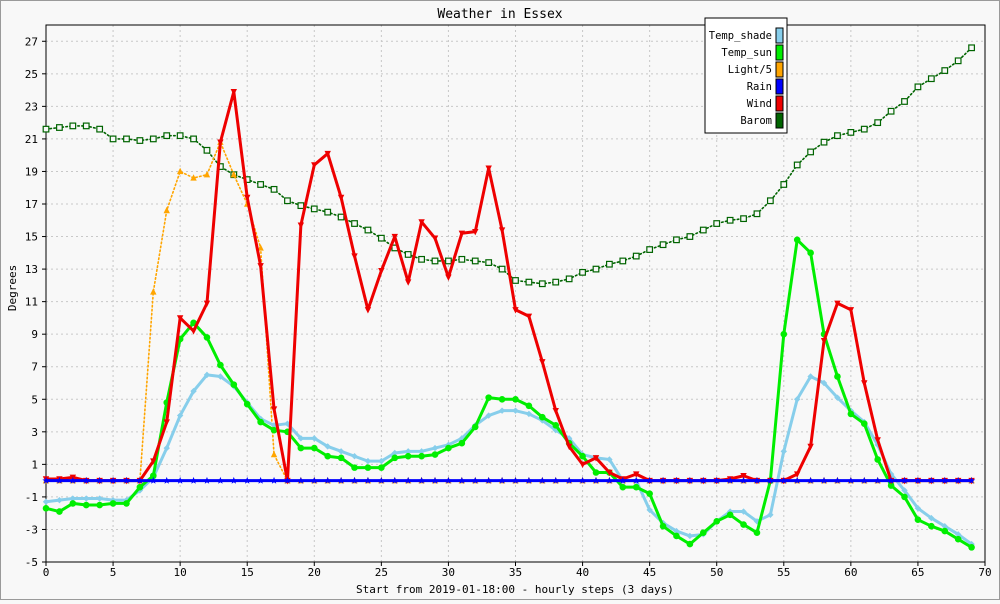  Describe the element at coordinates (448, 572) in the screenshot. I see `x-tick-label: 30` at that location.